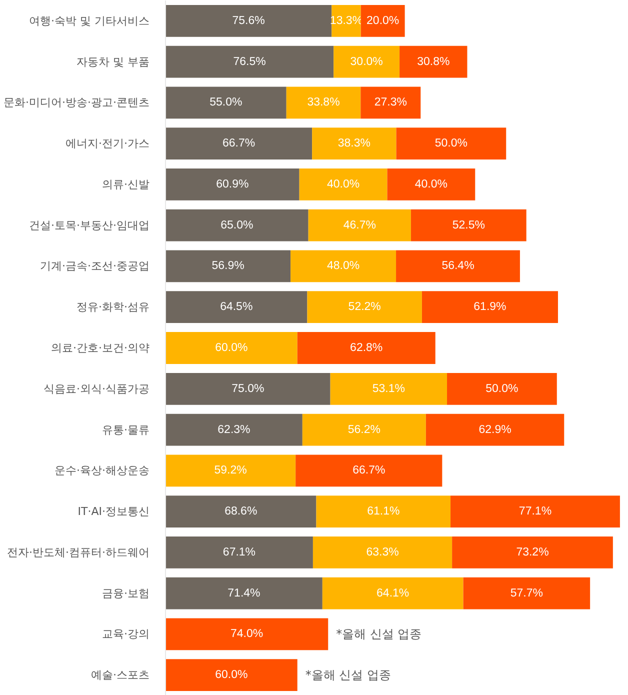 This screenshot has height=695, width=628. I want to click on data-label: 75.6%, so click(248, 20).